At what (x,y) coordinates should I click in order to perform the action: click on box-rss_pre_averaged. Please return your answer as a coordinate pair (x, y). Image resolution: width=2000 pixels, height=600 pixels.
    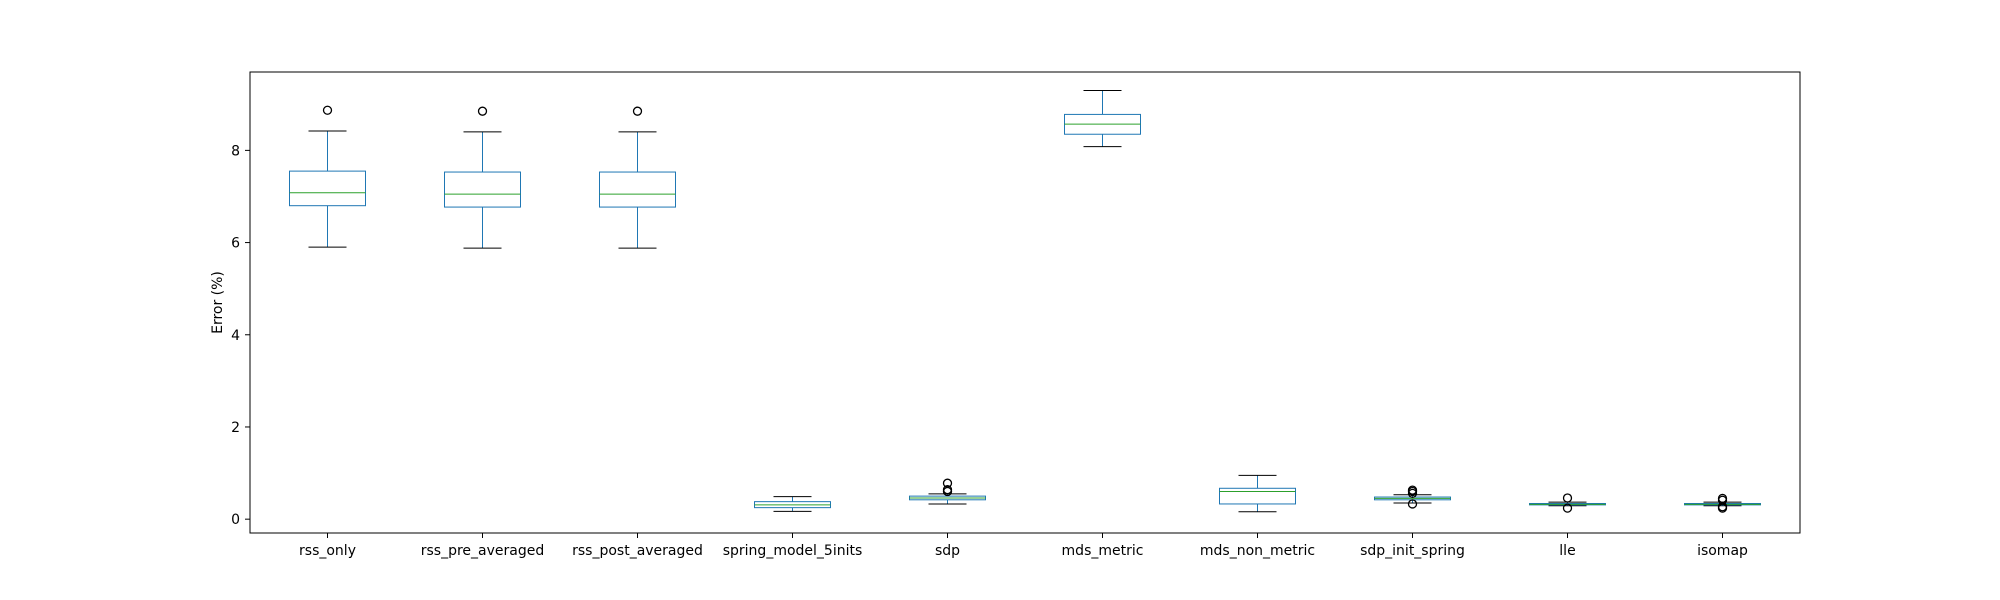
    Looking at the image, I should click on (482, 177).